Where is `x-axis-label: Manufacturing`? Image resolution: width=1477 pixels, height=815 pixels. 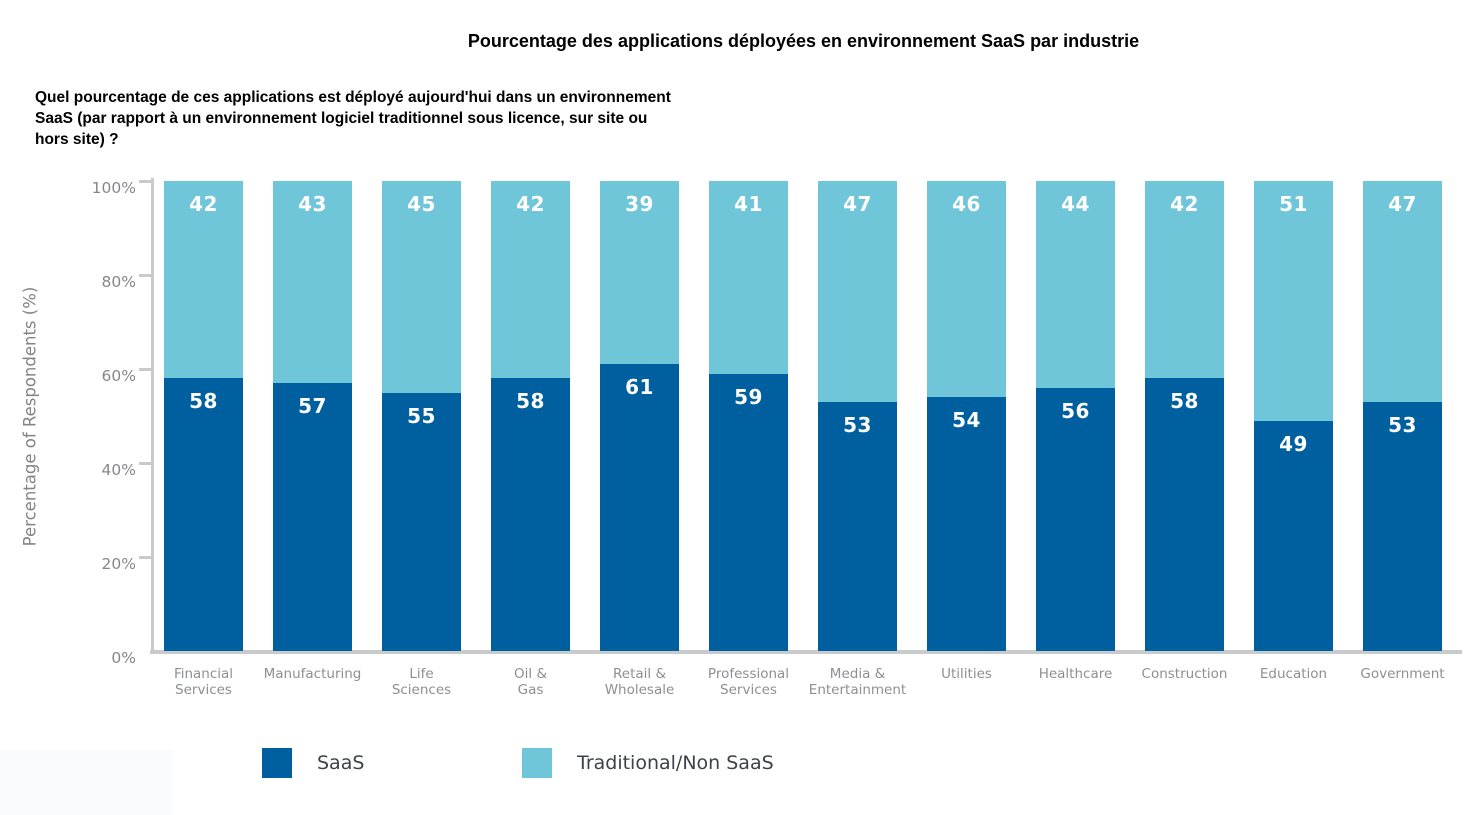
x-axis-label: Manufacturing is located at coordinates (312, 674).